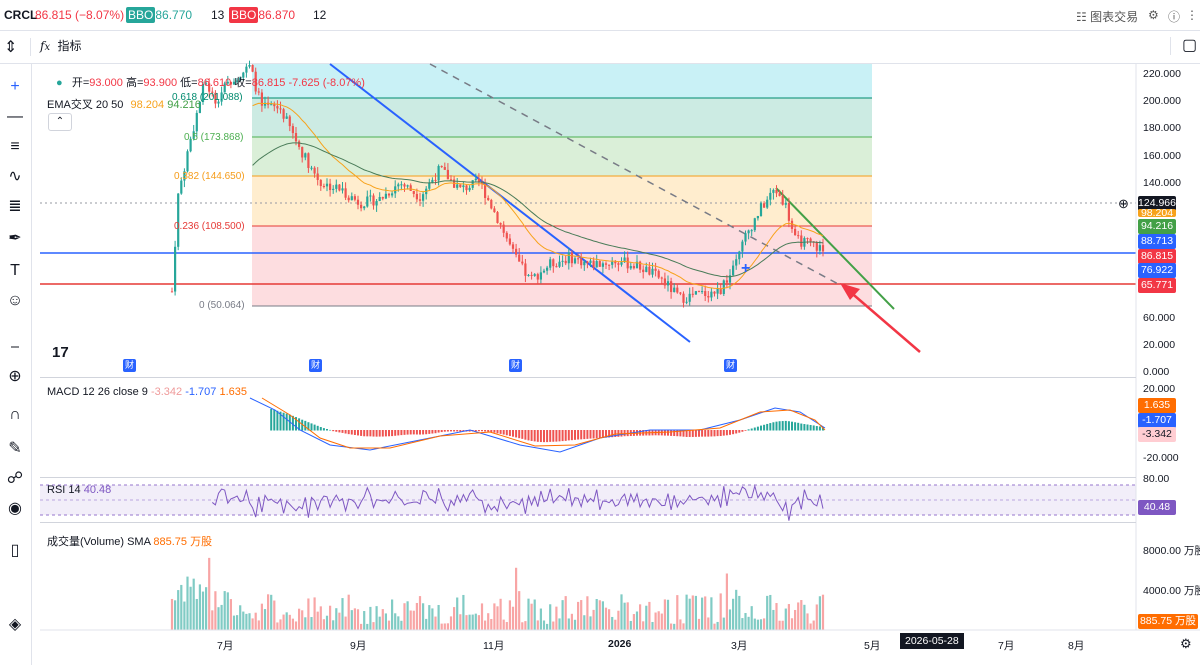 The width and height of the screenshot is (1200, 665). Describe the element at coordinates (15, 550) in the screenshot. I see `trash-icon: ▯` at that location.